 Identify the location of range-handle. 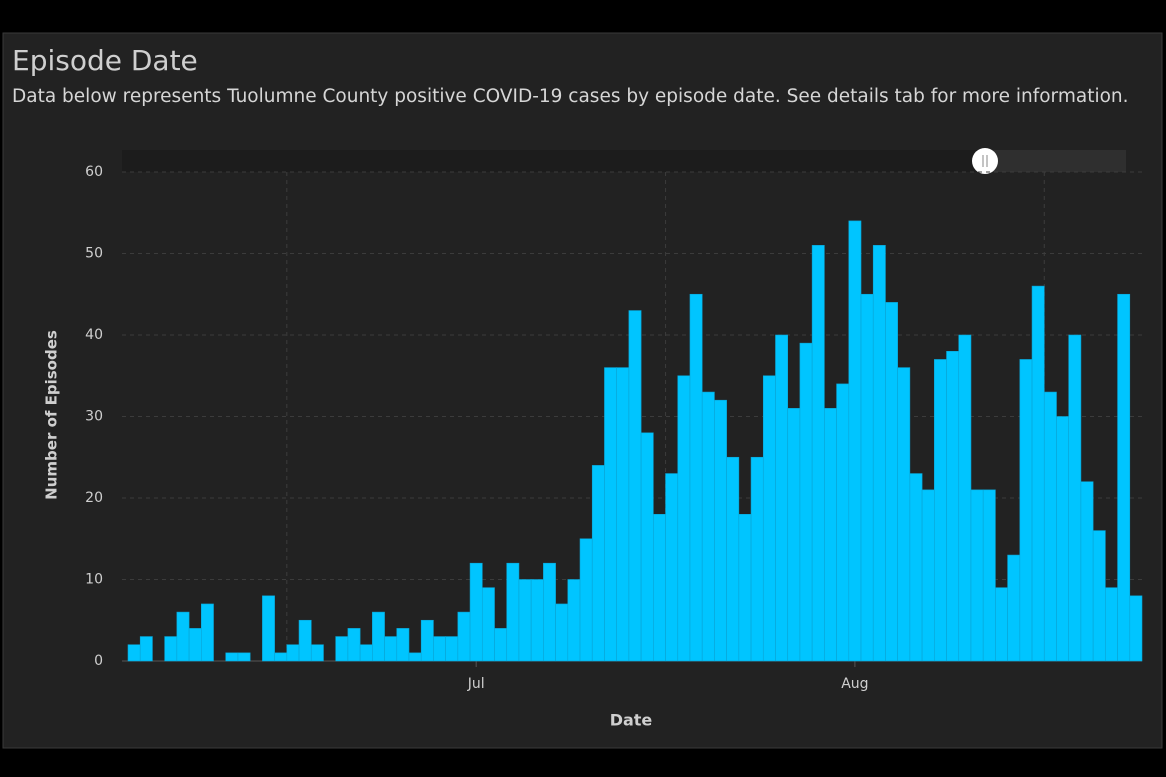
(985, 161).